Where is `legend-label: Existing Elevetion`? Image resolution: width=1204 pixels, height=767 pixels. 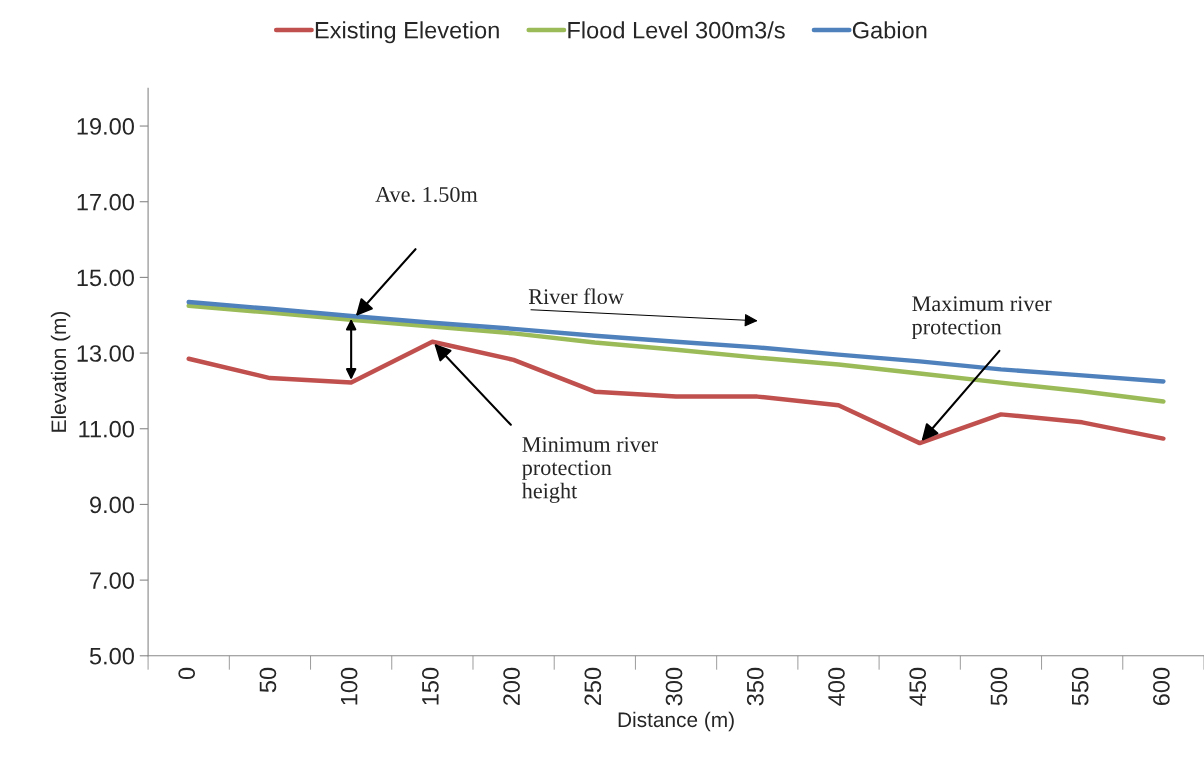 legend-label: Existing Elevetion is located at coordinates (407, 32).